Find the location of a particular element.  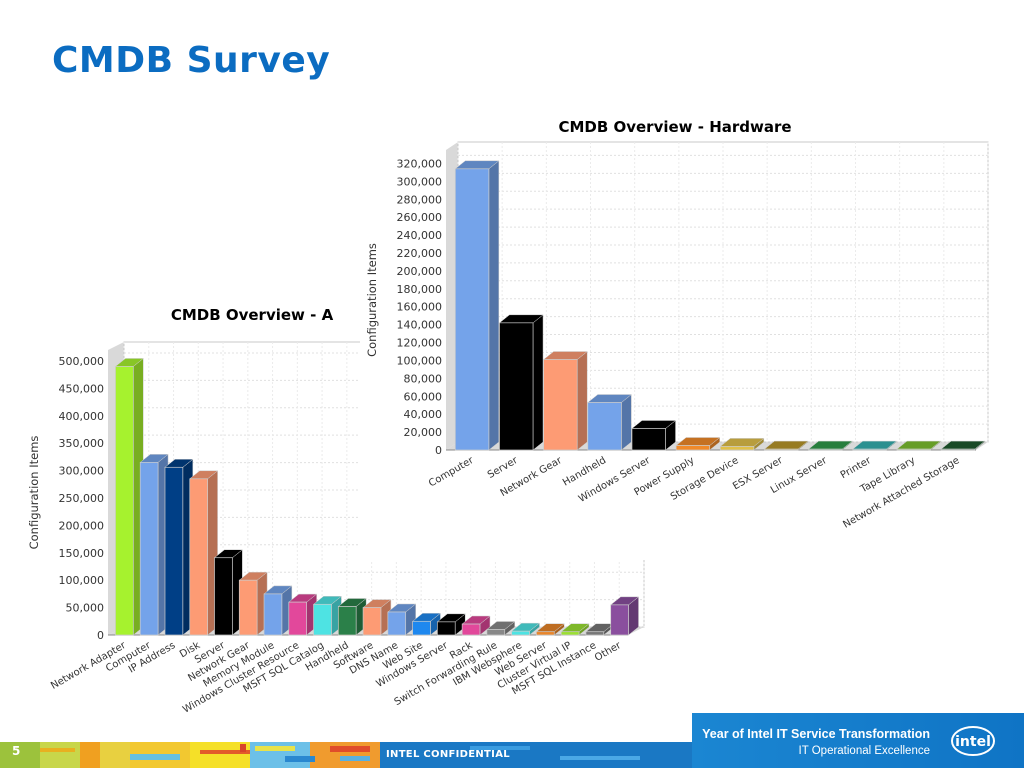

intel-logo: intel is located at coordinates (973, 741).